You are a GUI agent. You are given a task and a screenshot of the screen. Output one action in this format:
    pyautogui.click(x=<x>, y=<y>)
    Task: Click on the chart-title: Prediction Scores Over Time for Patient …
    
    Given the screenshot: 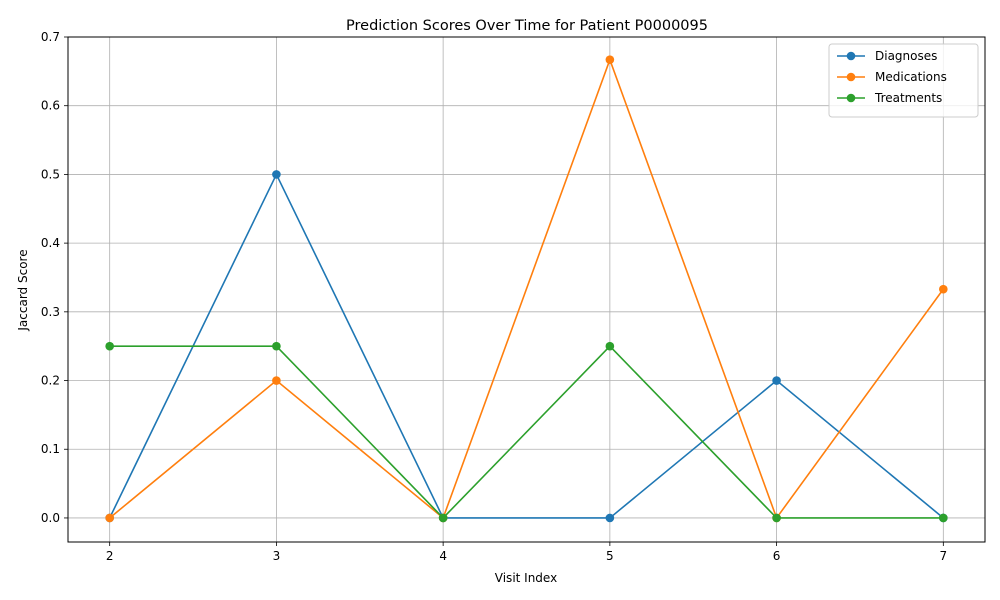 What is the action you would take?
    pyautogui.click(x=527, y=26)
    